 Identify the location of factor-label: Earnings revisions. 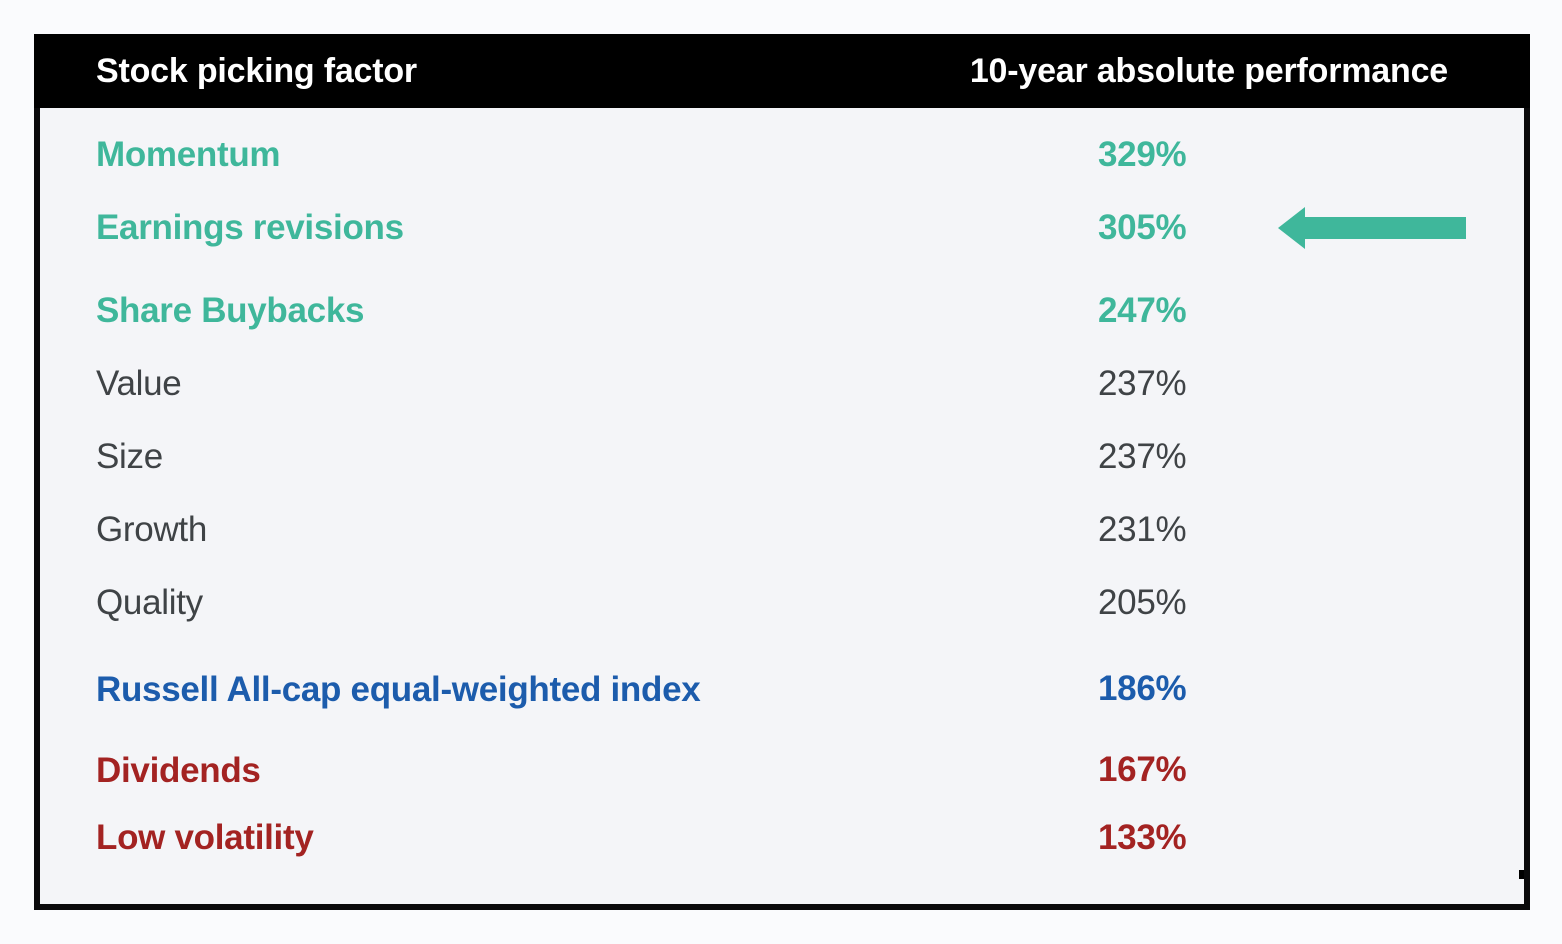
(250, 227).